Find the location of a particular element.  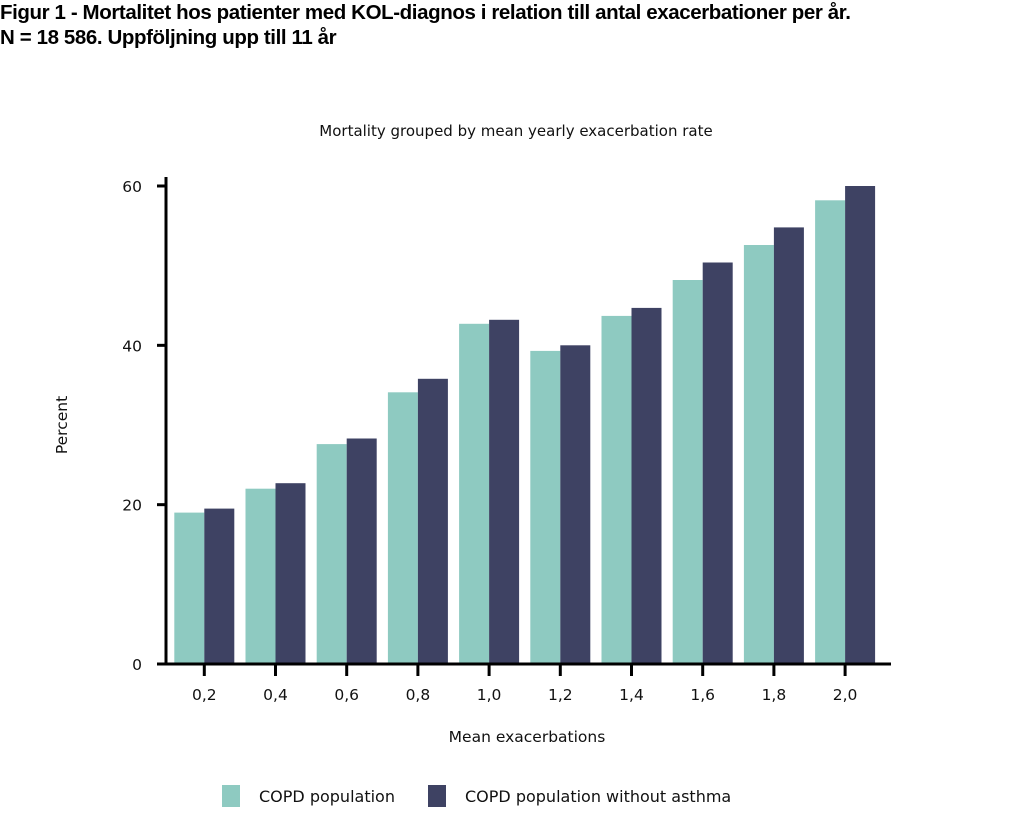

y-axis: 0 20 40 60 is located at coordinates (145, 425).